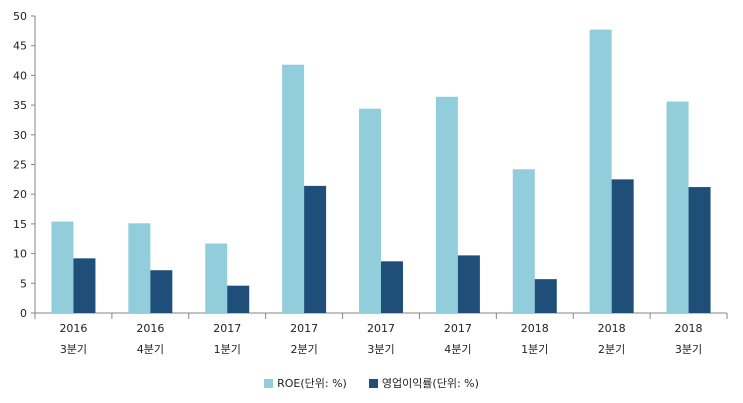 The image size is (743, 403). Describe the element at coordinates (312, 383) in the screenshot. I see `legend-label-roe: ROE(단위: %)` at that location.